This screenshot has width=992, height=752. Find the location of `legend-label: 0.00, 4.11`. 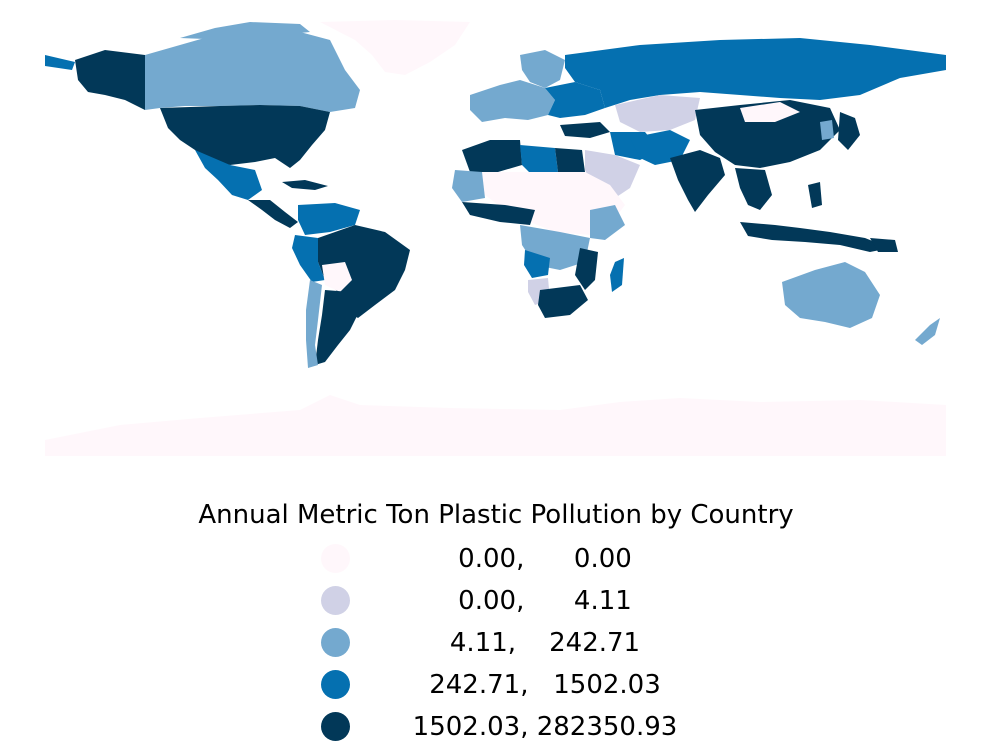

legend-label: 0.00, 4.11 is located at coordinates (545, 601).